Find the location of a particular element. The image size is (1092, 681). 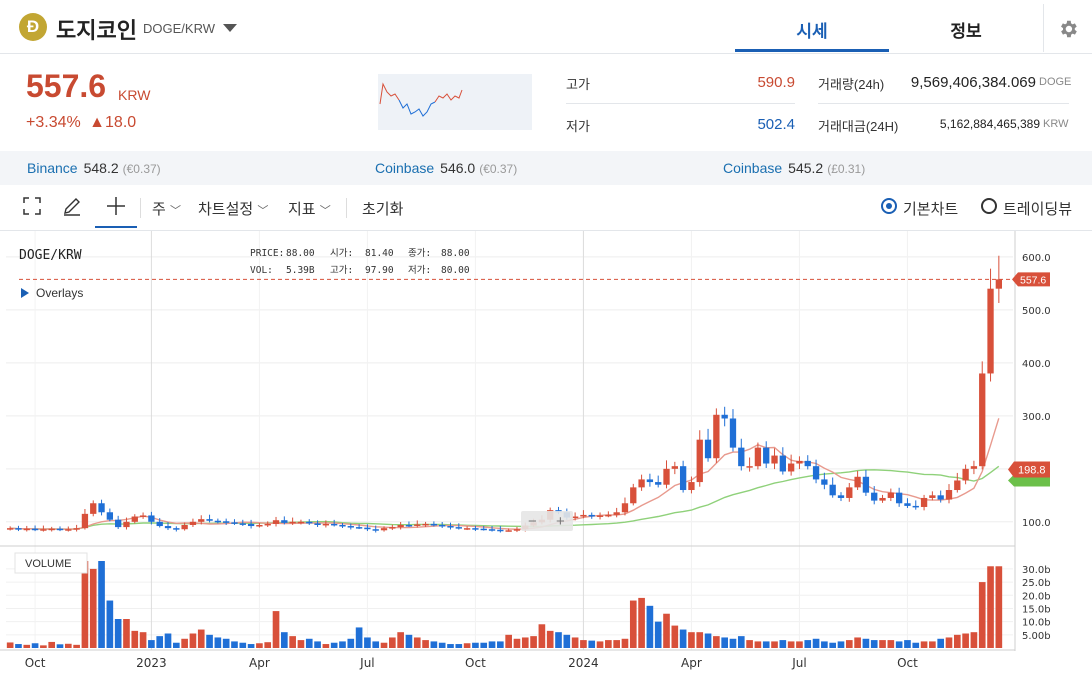

ohlc-close-value: 88.00 is located at coordinates (455, 253).